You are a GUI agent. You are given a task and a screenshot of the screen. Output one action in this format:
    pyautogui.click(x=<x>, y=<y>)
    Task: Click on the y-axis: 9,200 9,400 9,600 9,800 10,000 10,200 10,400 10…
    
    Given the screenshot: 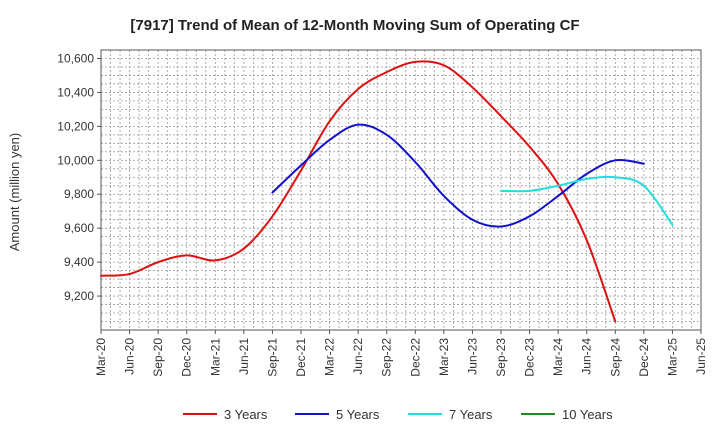 What is the action you would take?
    pyautogui.click(x=79, y=177)
    